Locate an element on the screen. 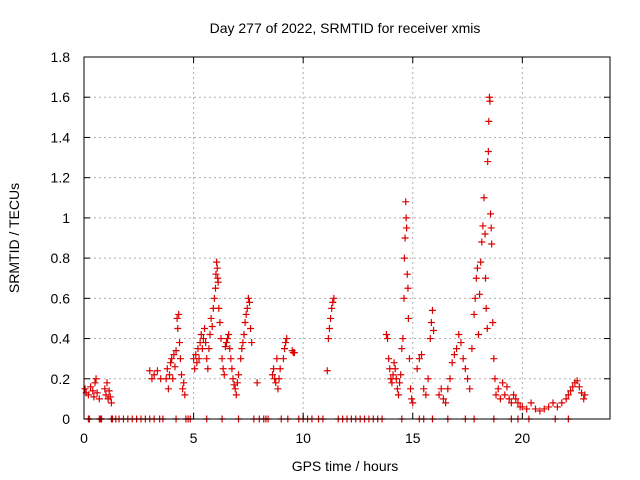  x-tick-label: 15 is located at coordinates (413, 438).